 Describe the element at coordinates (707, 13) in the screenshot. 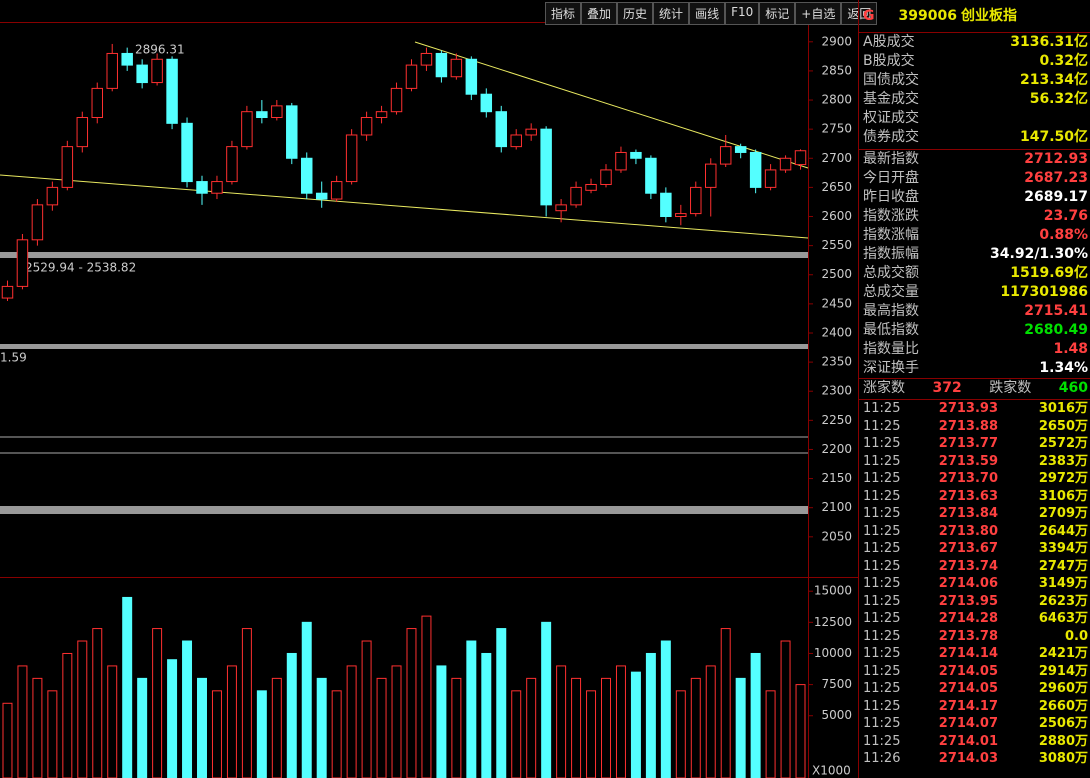

I see `toolbar-button: 画线` at that location.